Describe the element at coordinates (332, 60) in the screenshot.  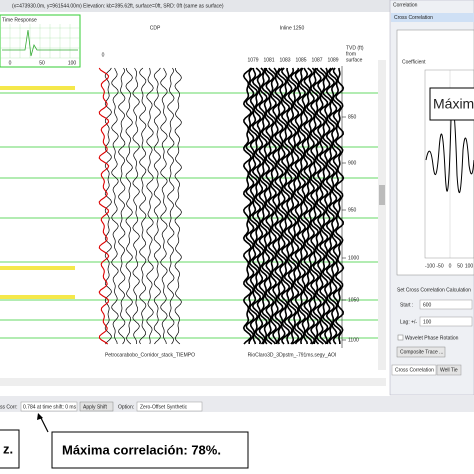
I see `trace-number: 1089` at that location.